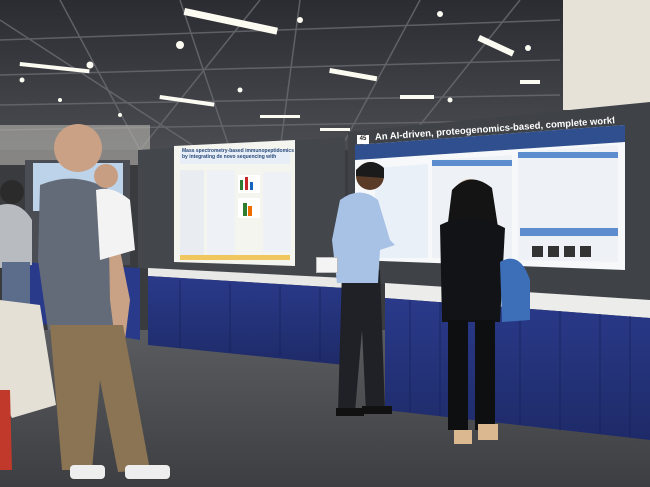 This screenshot has width=650, height=487. What do you see at coordinates (490, 142) in the screenshot?
I see `poster-right-header` at bounding box center [490, 142].